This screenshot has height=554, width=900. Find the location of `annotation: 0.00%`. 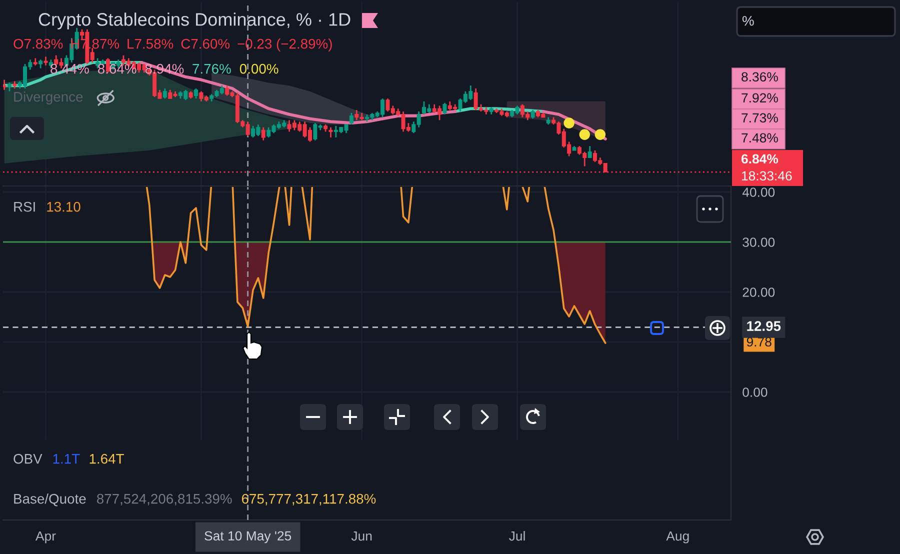

annotation: 0.00% is located at coordinates (259, 69).